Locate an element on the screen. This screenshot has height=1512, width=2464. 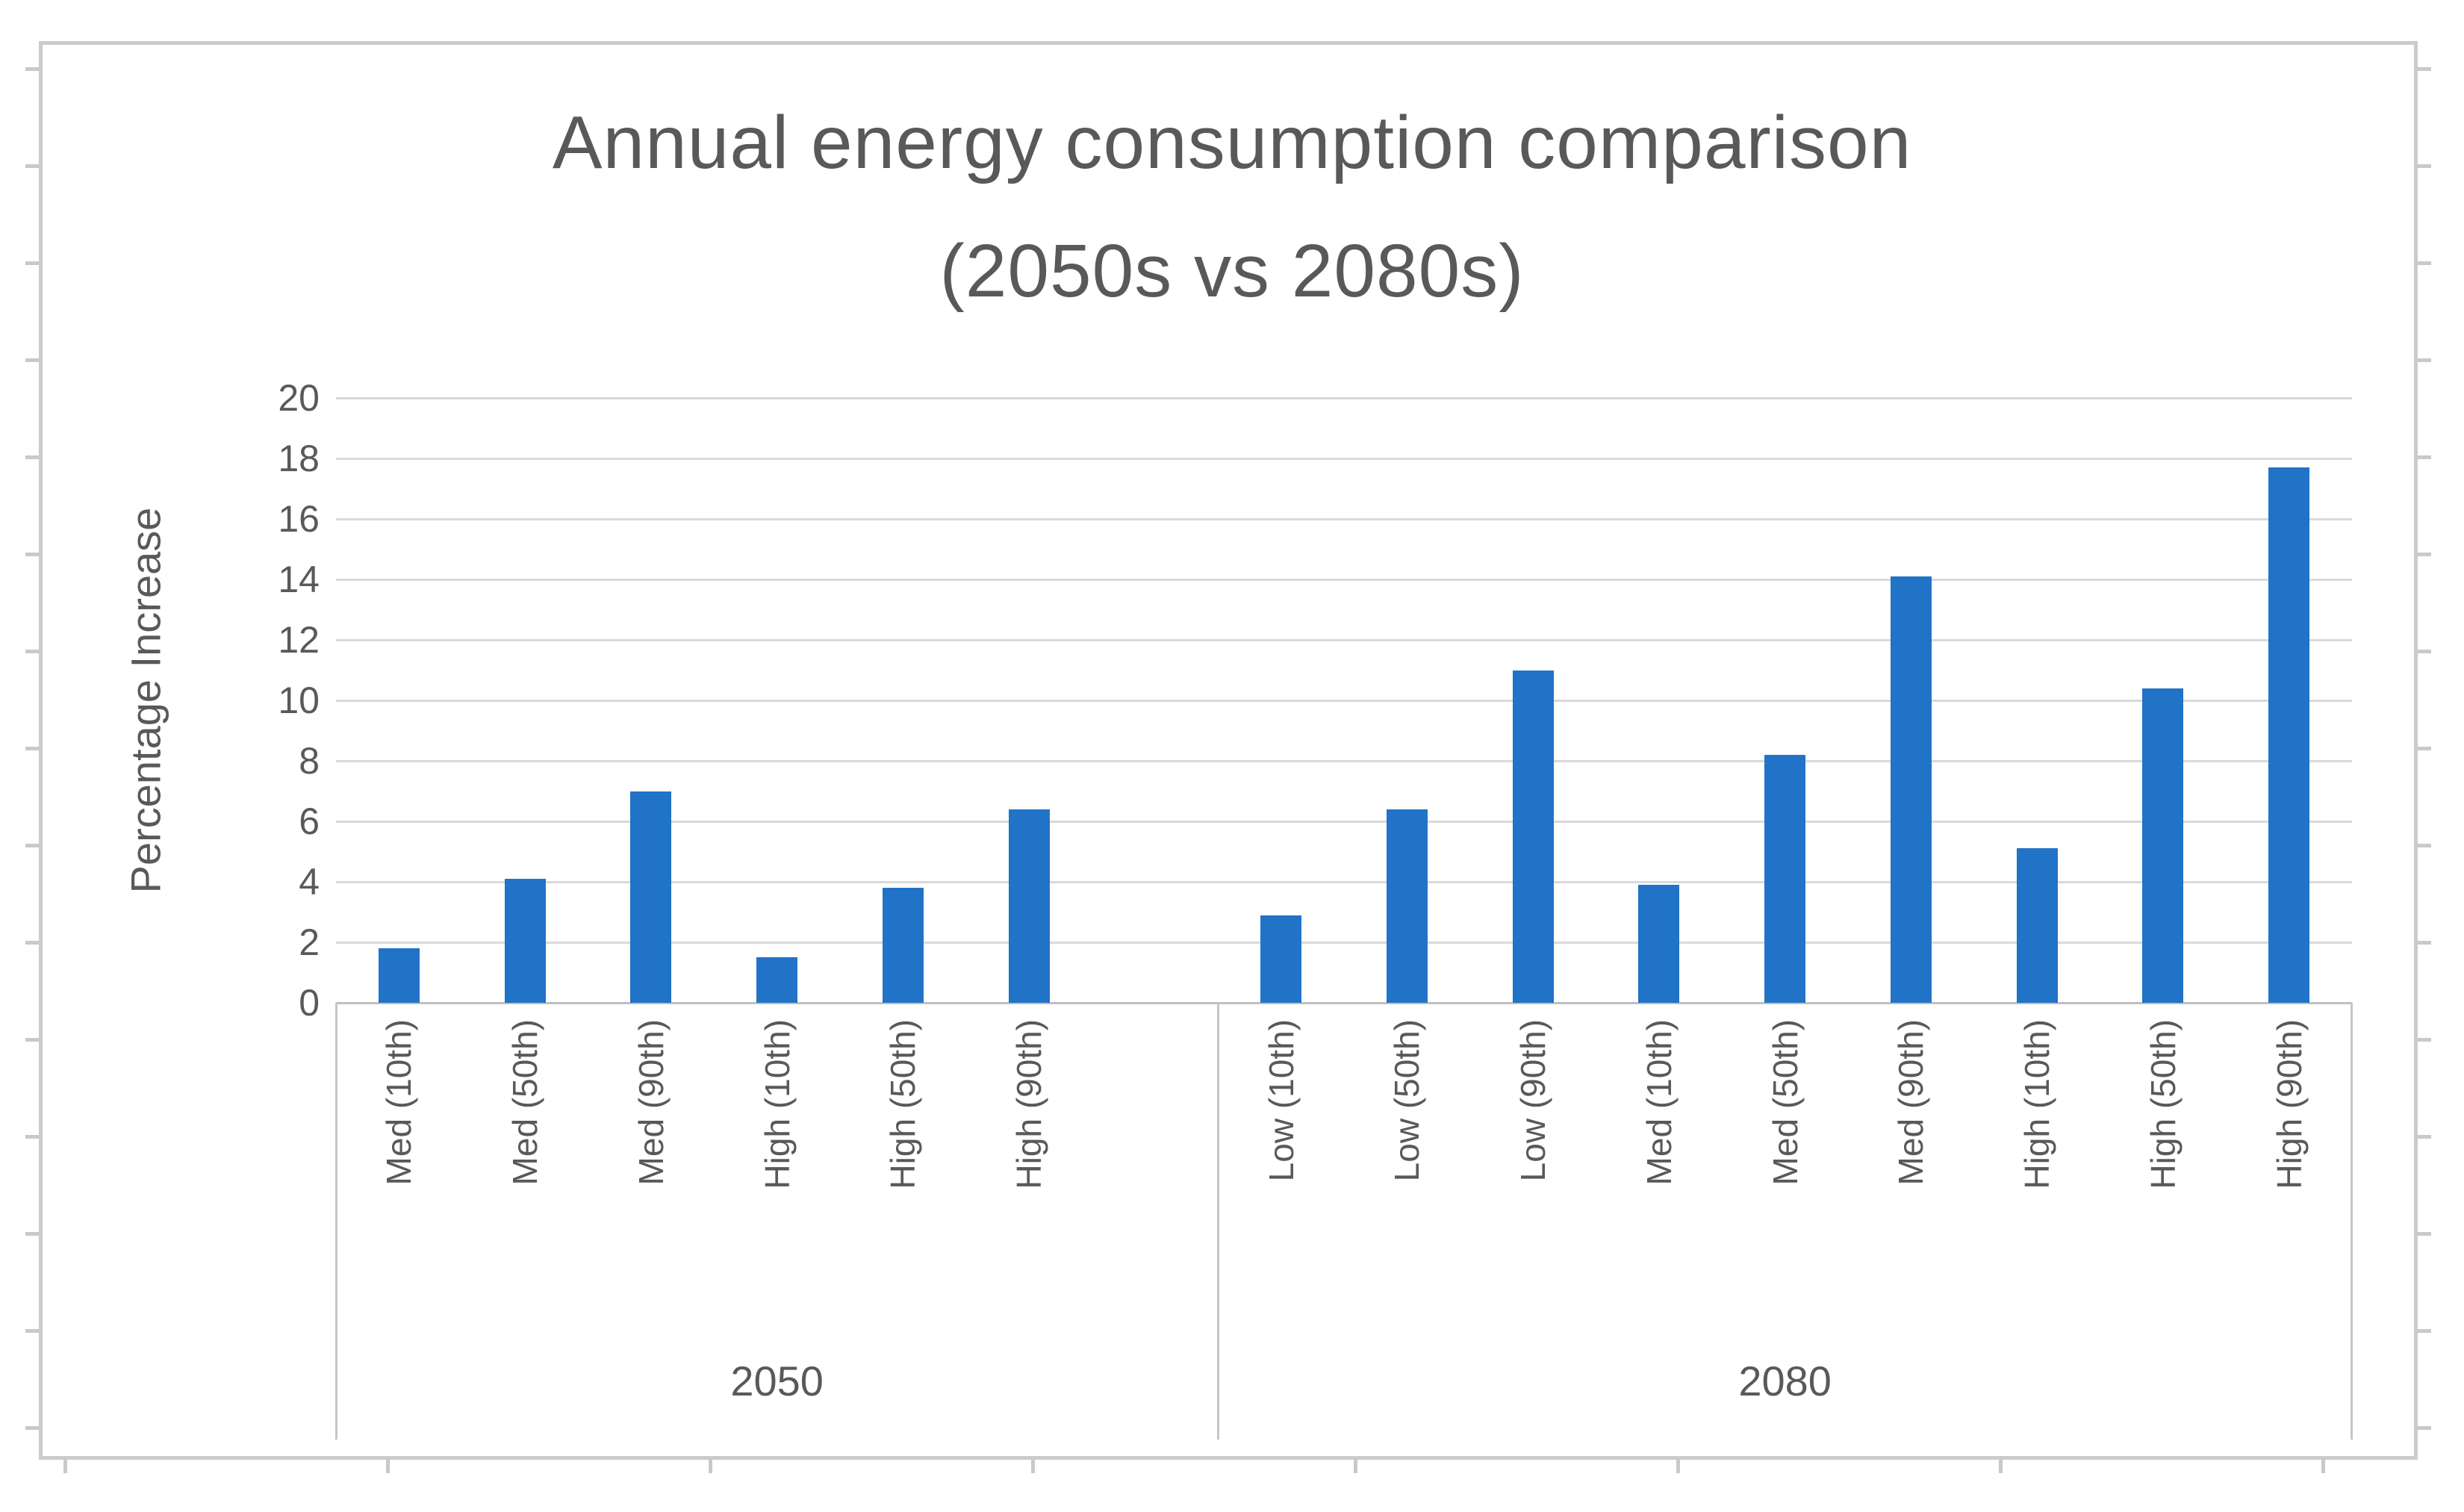
y-tick-label: 4 is located at coordinates (309, 882).